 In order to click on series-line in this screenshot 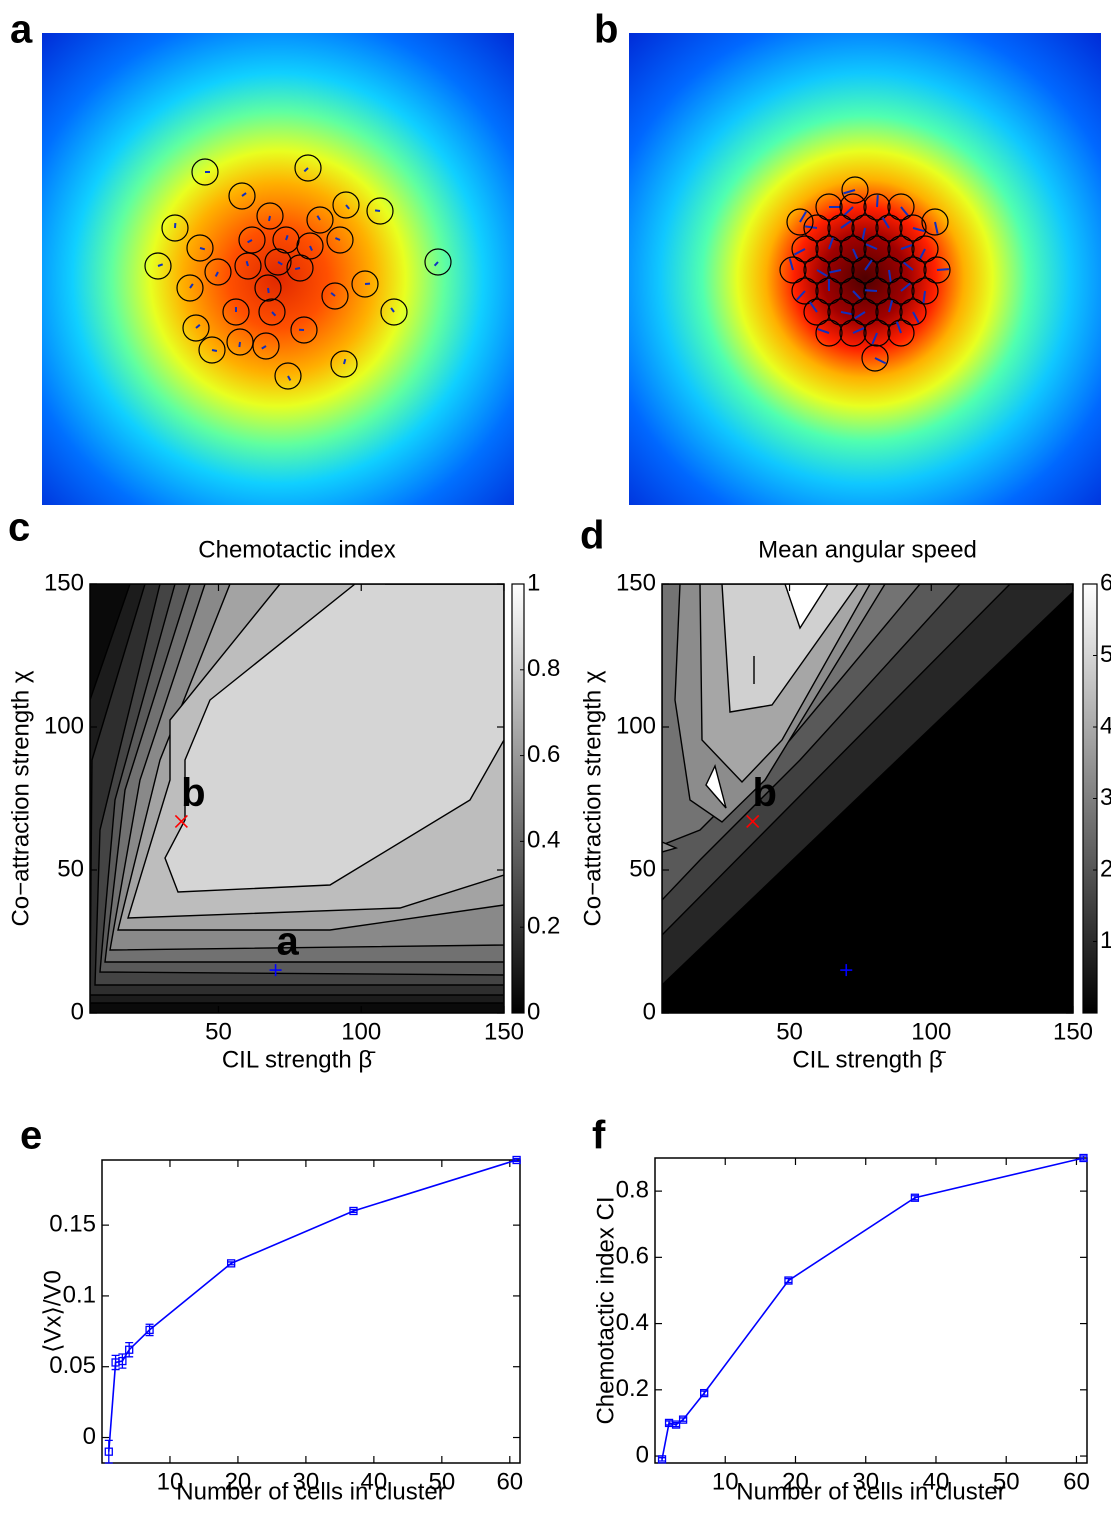, I will do `click(872, 1308)`.